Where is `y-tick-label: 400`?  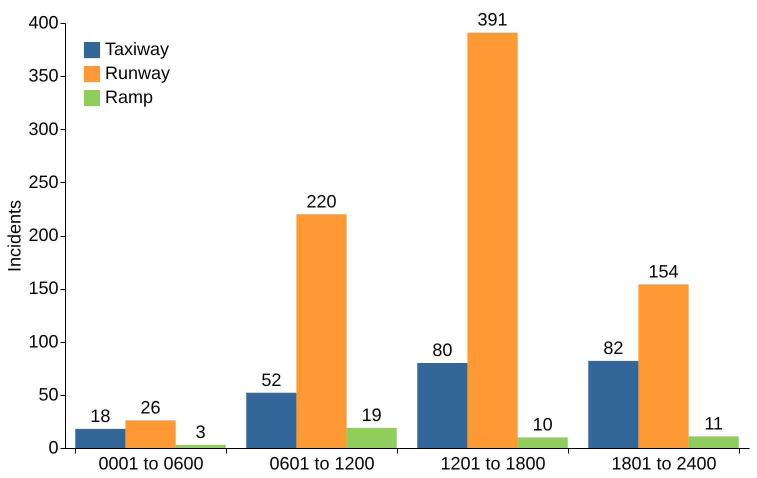
y-tick-label: 400 is located at coordinates (43, 22).